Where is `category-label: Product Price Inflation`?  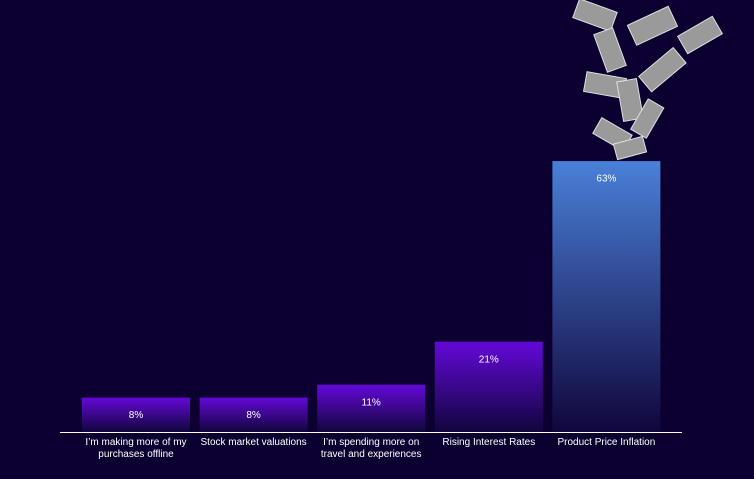 category-label: Product Price Inflation is located at coordinates (606, 442).